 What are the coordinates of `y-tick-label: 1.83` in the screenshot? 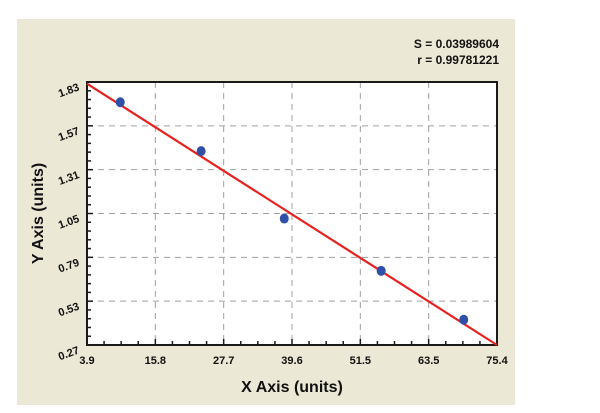 It's located at (69, 91).